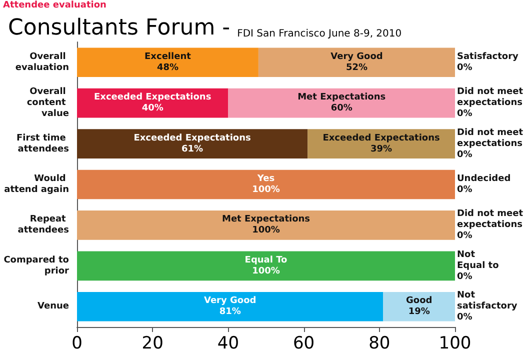 The height and width of the screenshot is (357, 527). What do you see at coordinates (77, 344) in the screenshot?
I see `x-tick-label: 0` at bounding box center [77, 344].